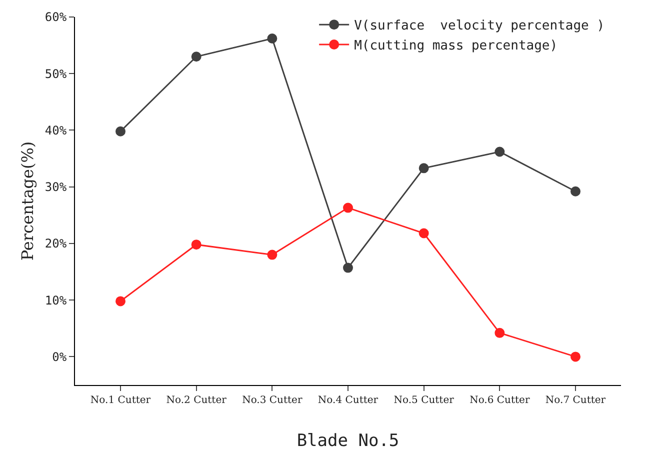 The height and width of the screenshot is (455, 651). I want to click on y-axis-title: Percentage(%), so click(27, 201).